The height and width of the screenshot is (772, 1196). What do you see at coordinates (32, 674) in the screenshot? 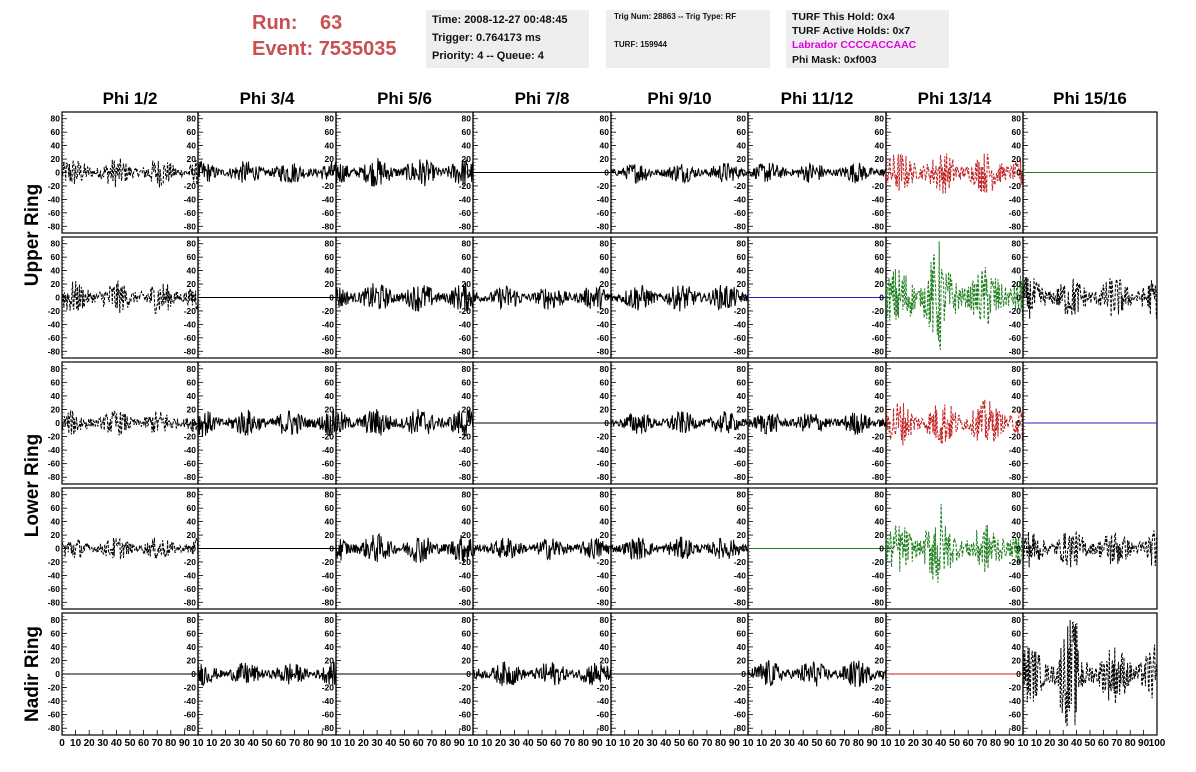
I see `ring-label: Nadir Ring` at bounding box center [32, 674].